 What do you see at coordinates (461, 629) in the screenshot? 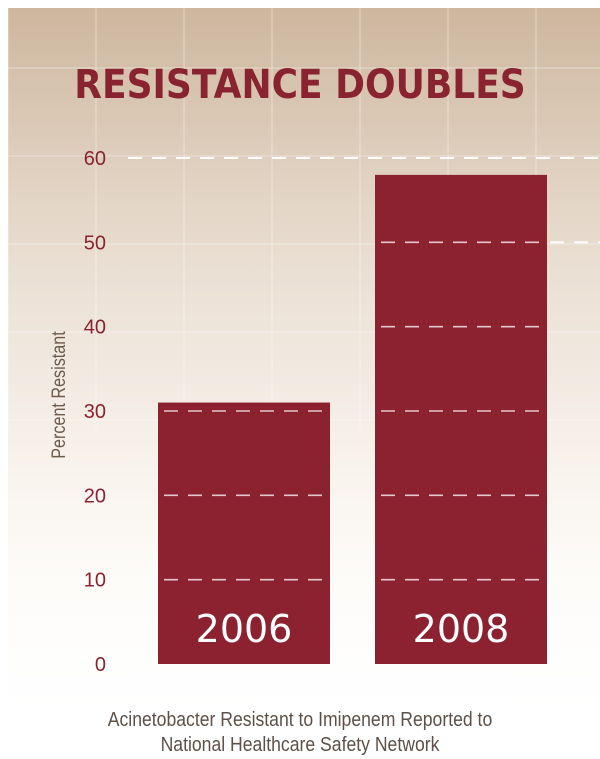
I see `category-label: 2008` at bounding box center [461, 629].